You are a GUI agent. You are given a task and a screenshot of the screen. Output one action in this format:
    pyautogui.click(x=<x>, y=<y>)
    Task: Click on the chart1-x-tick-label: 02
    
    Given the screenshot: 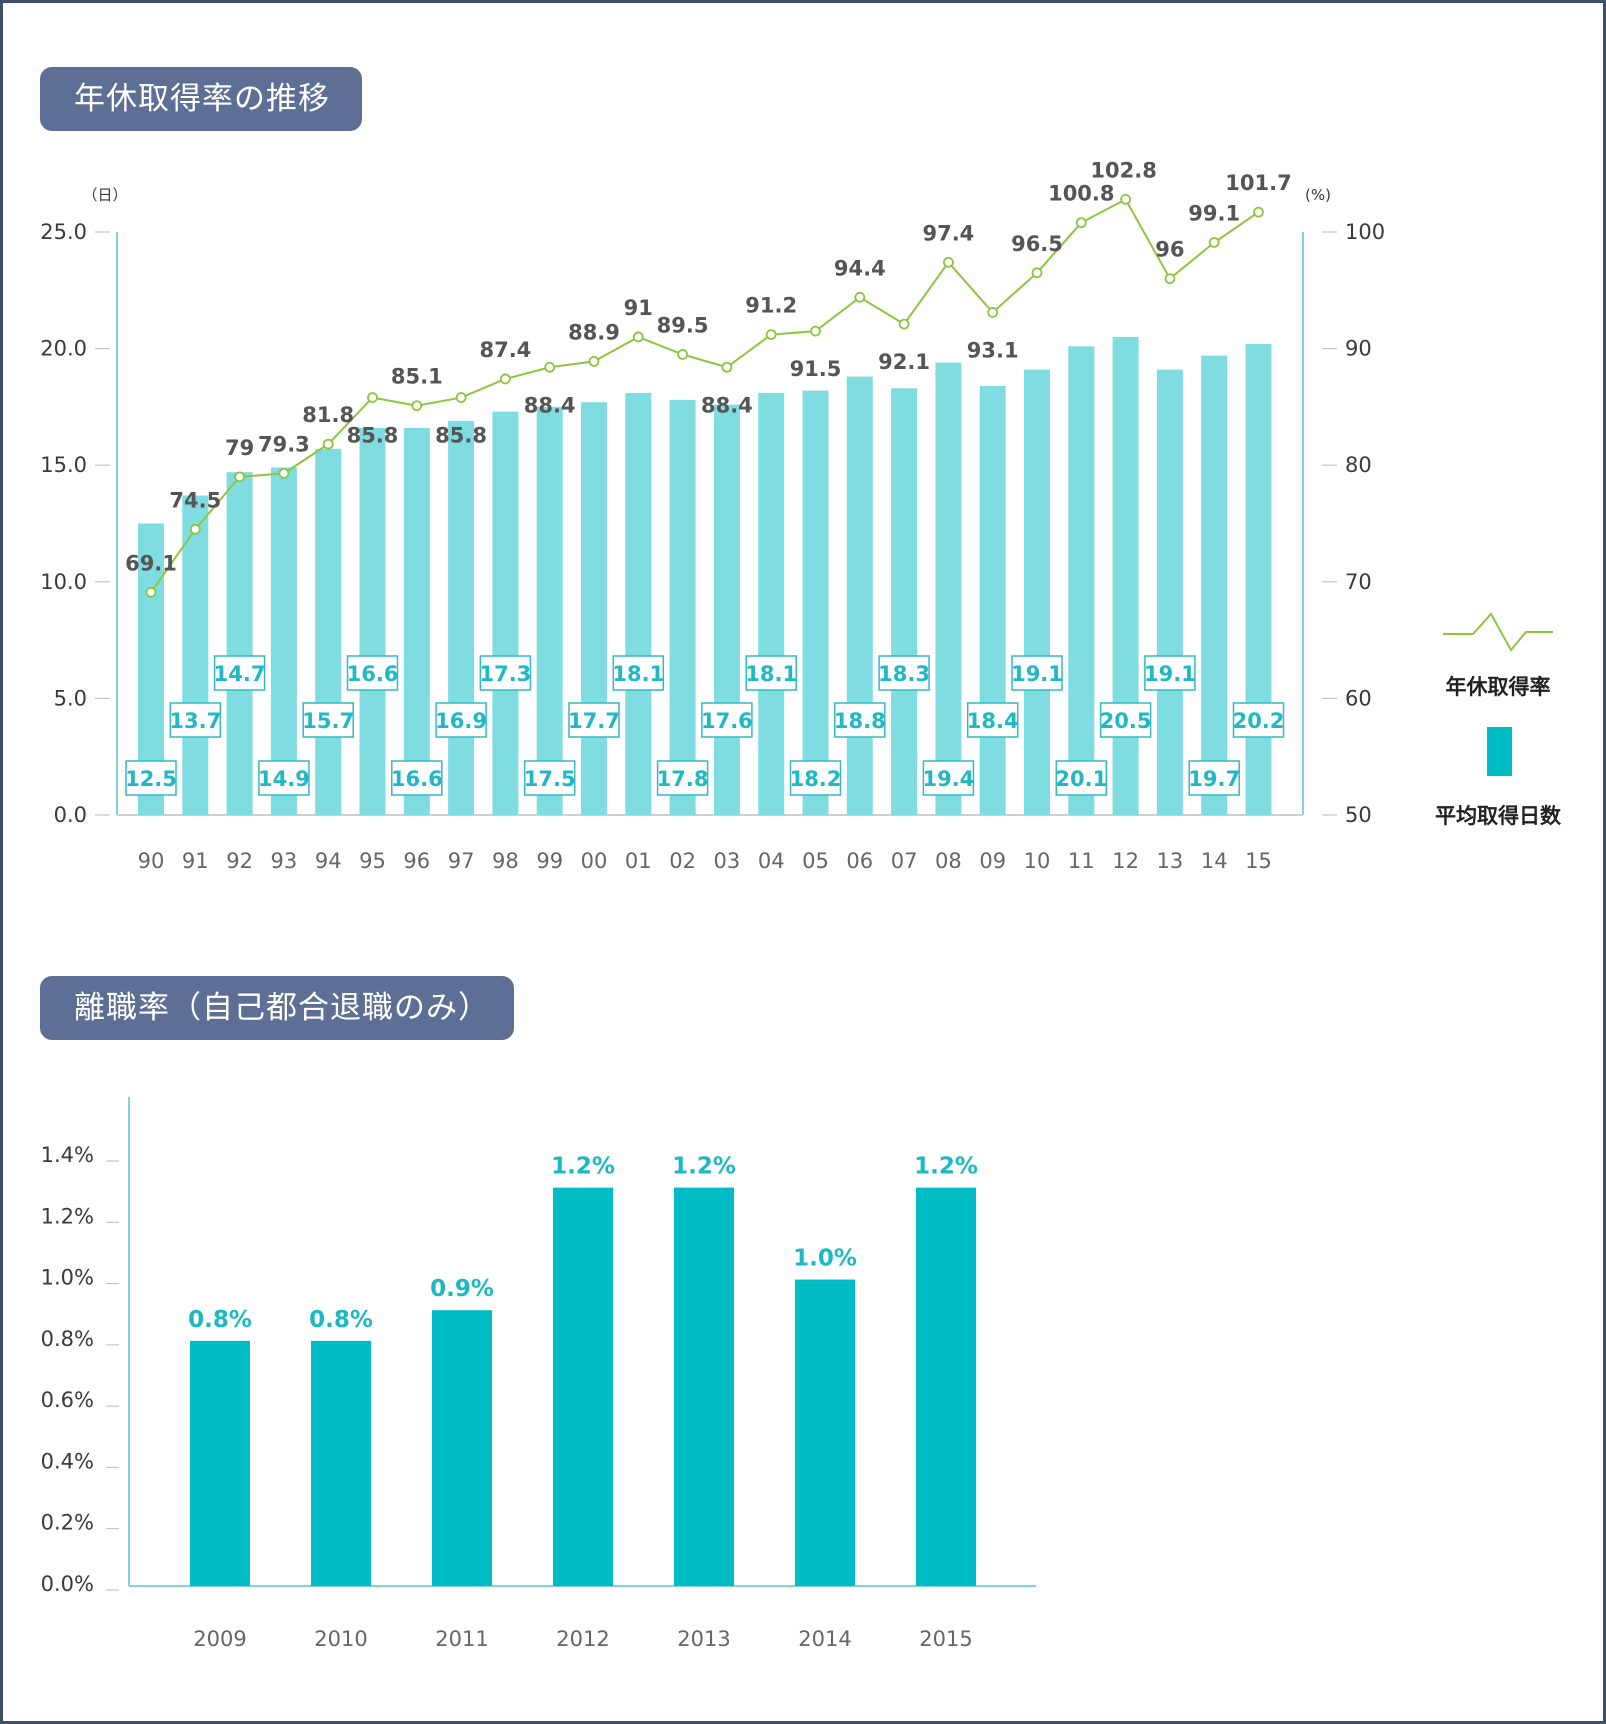 What is the action you would take?
    pyautogui.click(x=682, y=861)
    